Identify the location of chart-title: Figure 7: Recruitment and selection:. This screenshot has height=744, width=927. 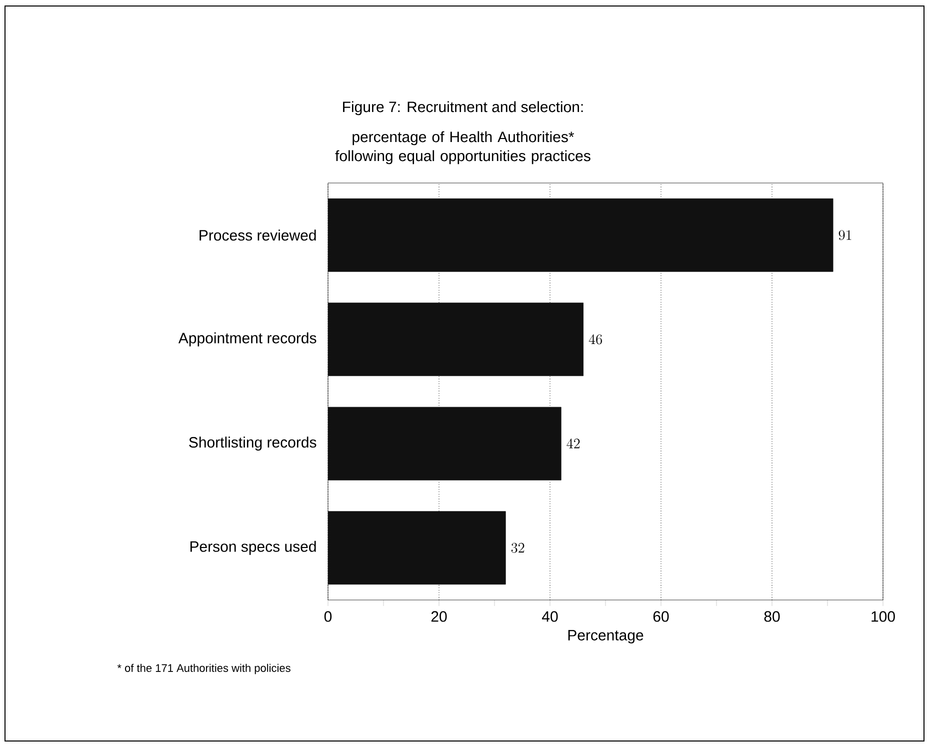
(463, 108).